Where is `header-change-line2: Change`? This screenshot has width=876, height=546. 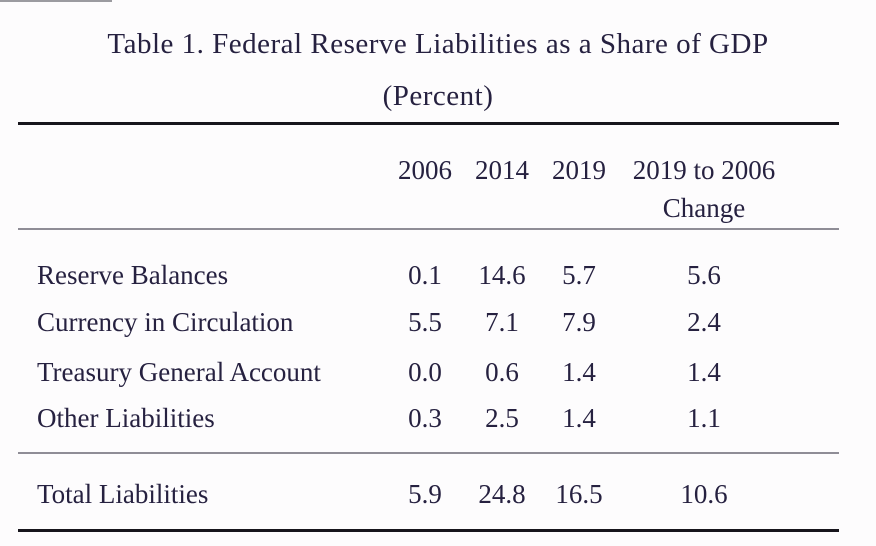 header-change-line2: Change is located at coordinates (704, 208).